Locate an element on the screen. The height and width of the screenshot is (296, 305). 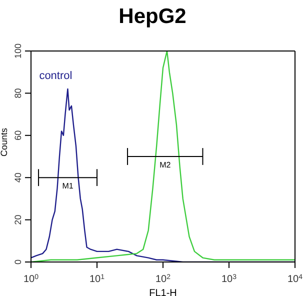
series-label: M1 is located at coordinates (68, 186).